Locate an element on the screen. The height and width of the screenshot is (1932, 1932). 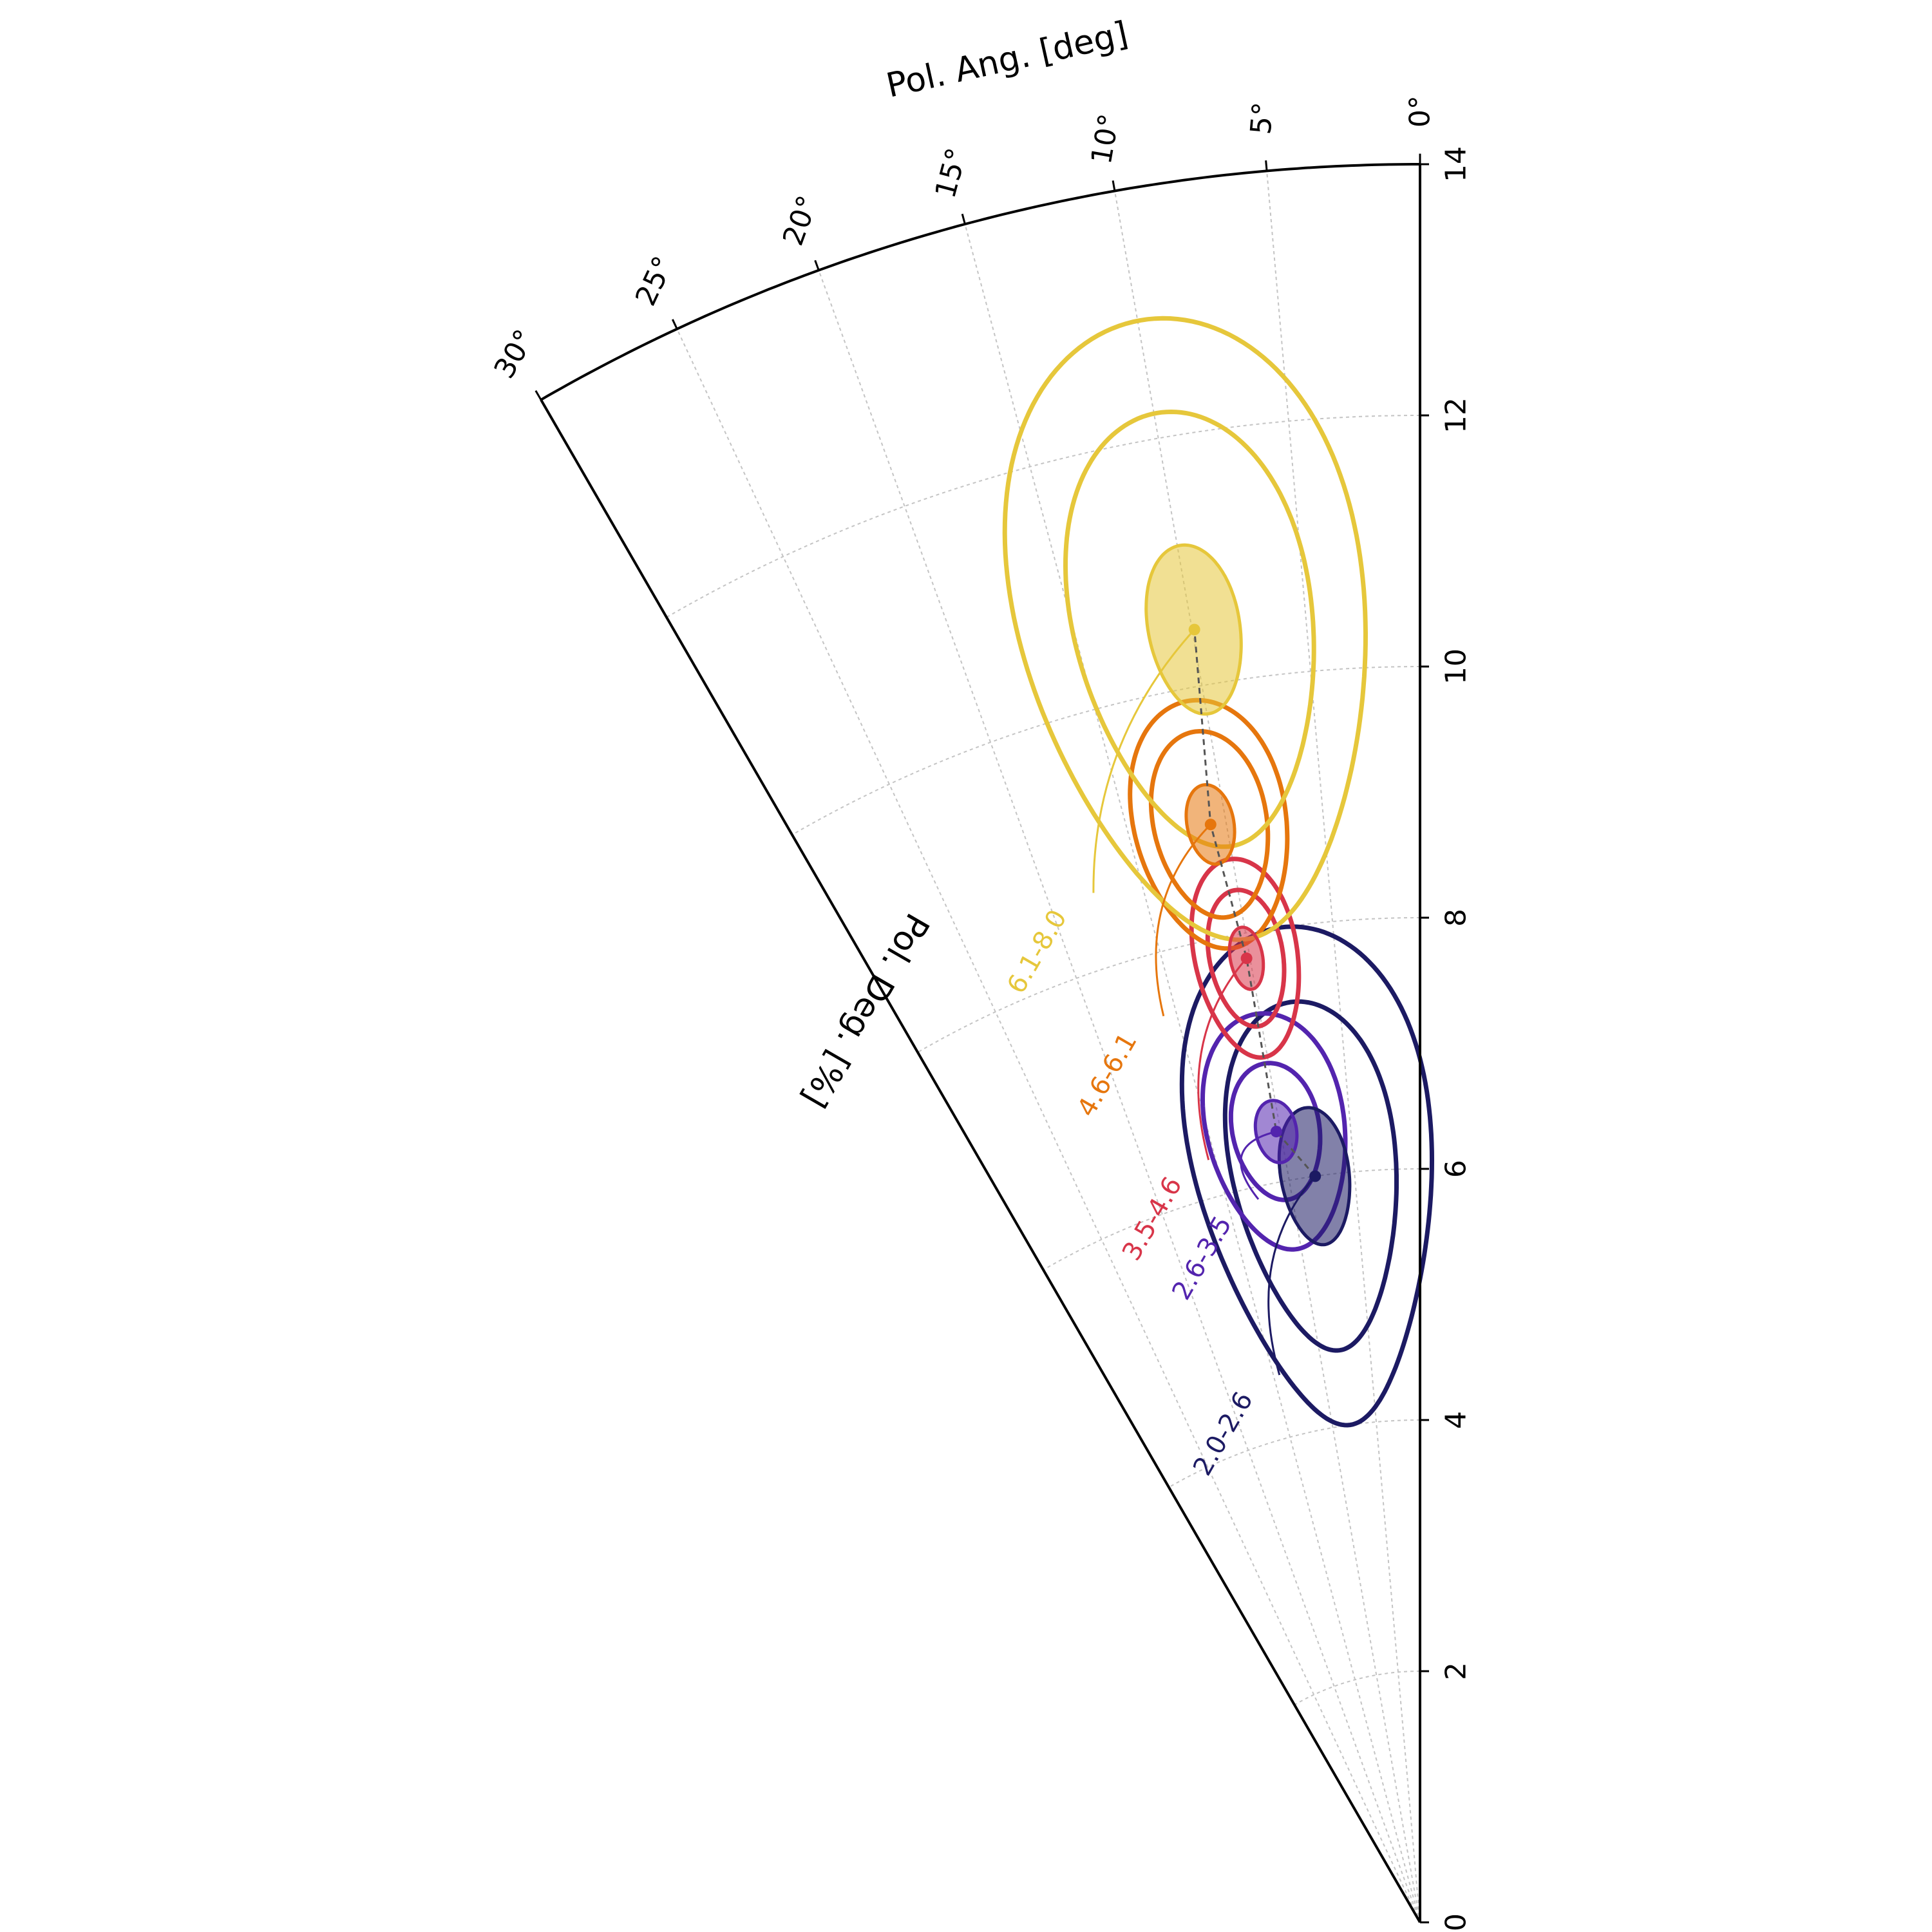
r-tick-label: 10 is located at coordinates (1457, 667).